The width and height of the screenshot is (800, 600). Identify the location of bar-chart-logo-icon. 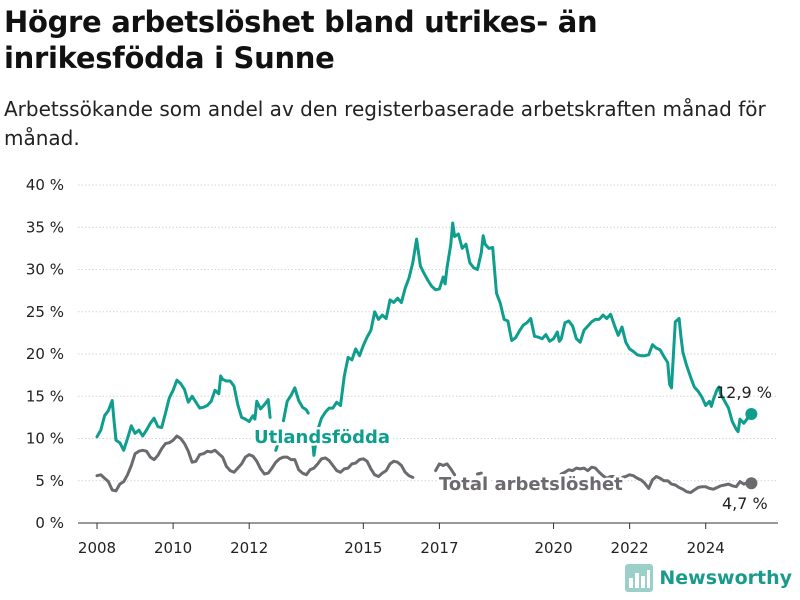
(639, 578).